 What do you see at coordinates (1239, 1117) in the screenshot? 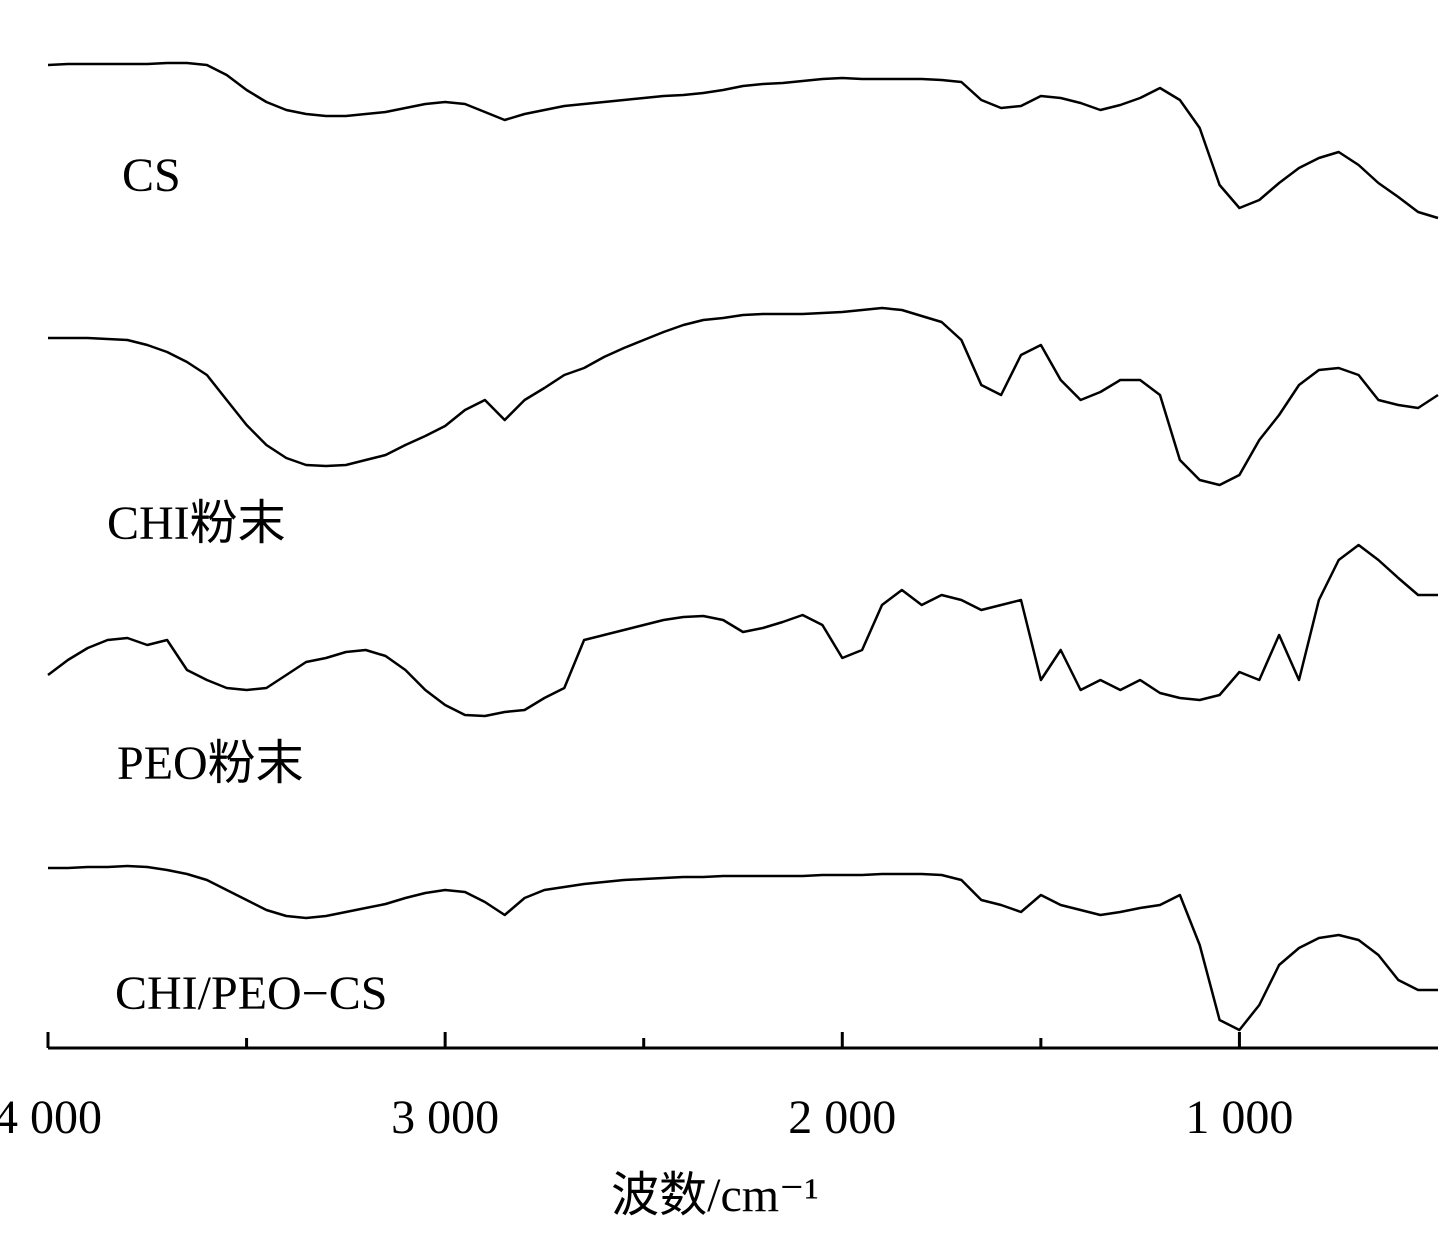
I see `x-tick-label: 1 000` at bounding box center [1239, 1117].